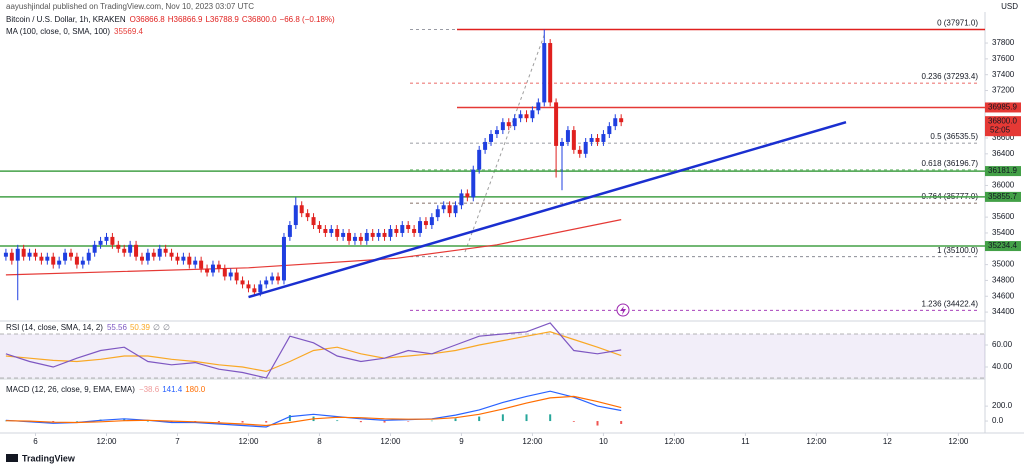 This screenshot has height=468, width=1024. What do you see at coordinates (1003, 232) in the screenshot?
I see `y-tick-label: 35400` at bounding box center [1003, 232].